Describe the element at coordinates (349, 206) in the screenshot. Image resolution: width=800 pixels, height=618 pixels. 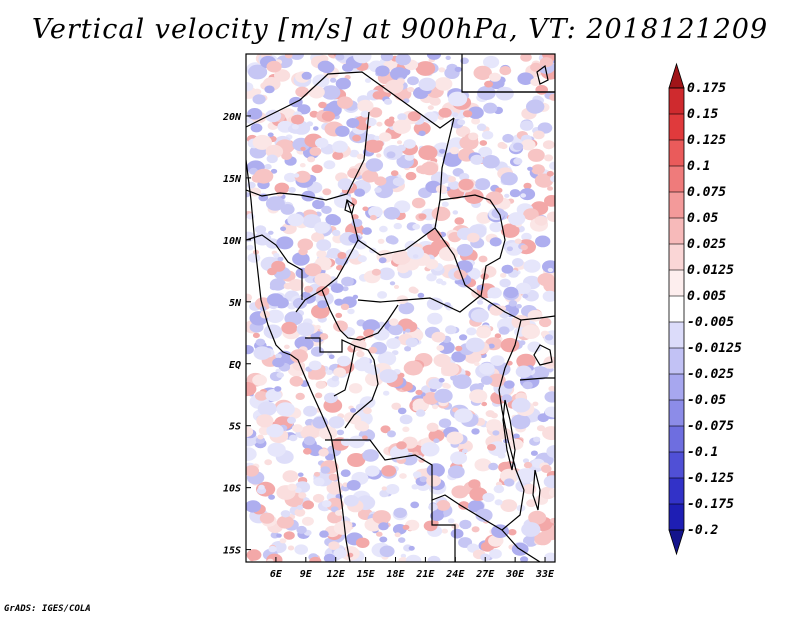
I see `lake-chad` at that location.